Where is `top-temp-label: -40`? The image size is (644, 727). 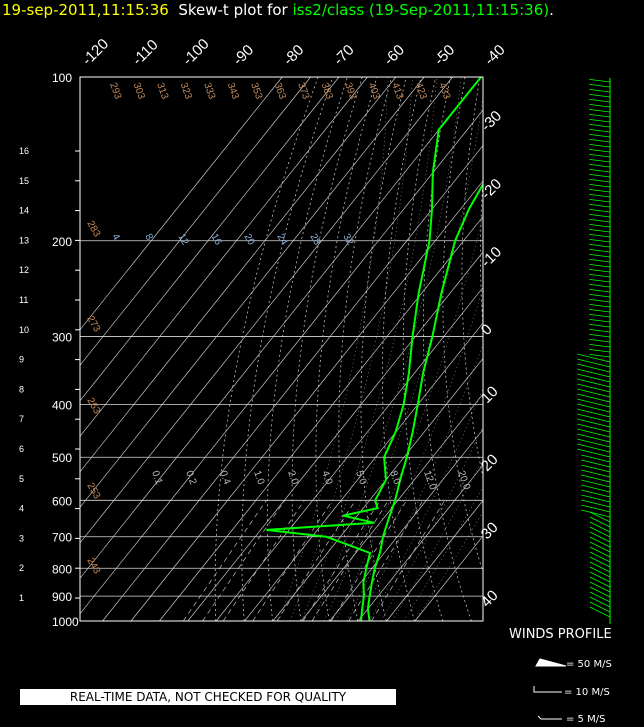
top-temp-label: -40 is located at coordinates (494, 54).